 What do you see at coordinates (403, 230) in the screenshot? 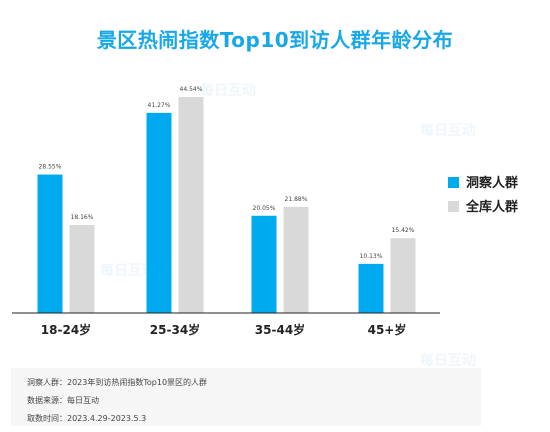
I see `bar-value-label: 15.42%` at bounding box center [403, 230].